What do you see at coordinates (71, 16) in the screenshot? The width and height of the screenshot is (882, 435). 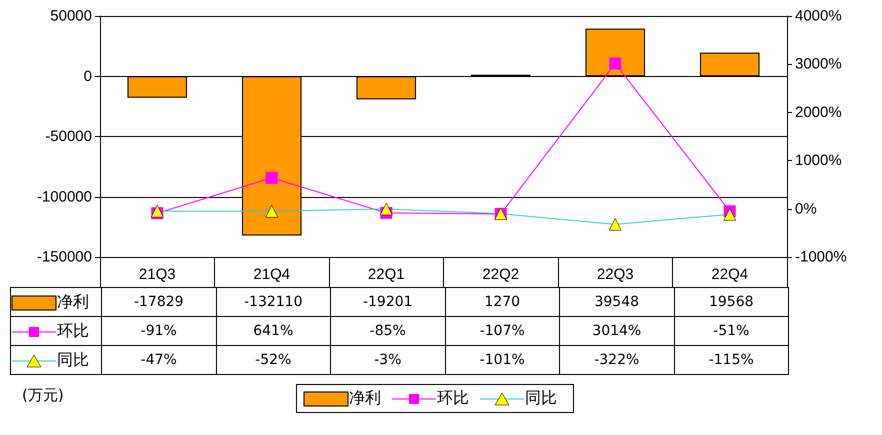 I see `y-tick-label: 50000` at bounding box center [71, 16].